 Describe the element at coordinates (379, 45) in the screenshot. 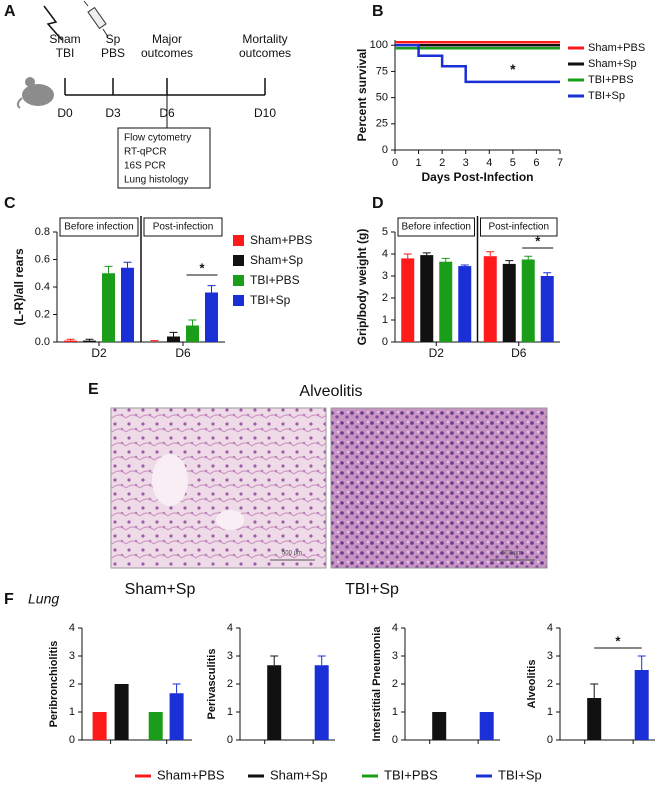

I see `y-tick-label: 100` at that location.